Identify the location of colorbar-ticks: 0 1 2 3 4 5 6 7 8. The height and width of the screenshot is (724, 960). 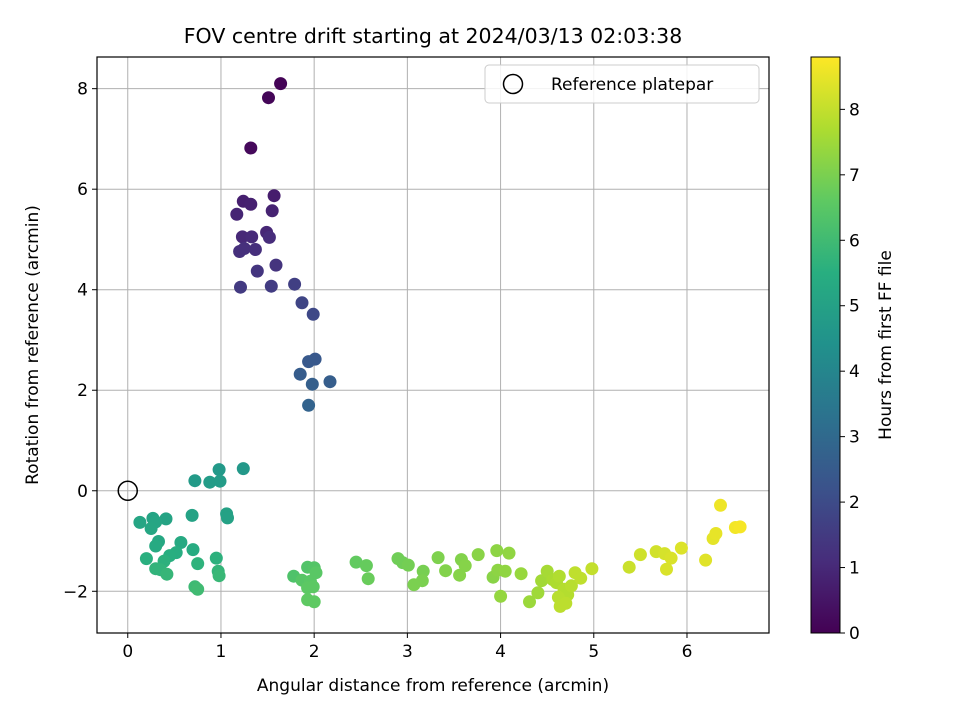
(850, 372).